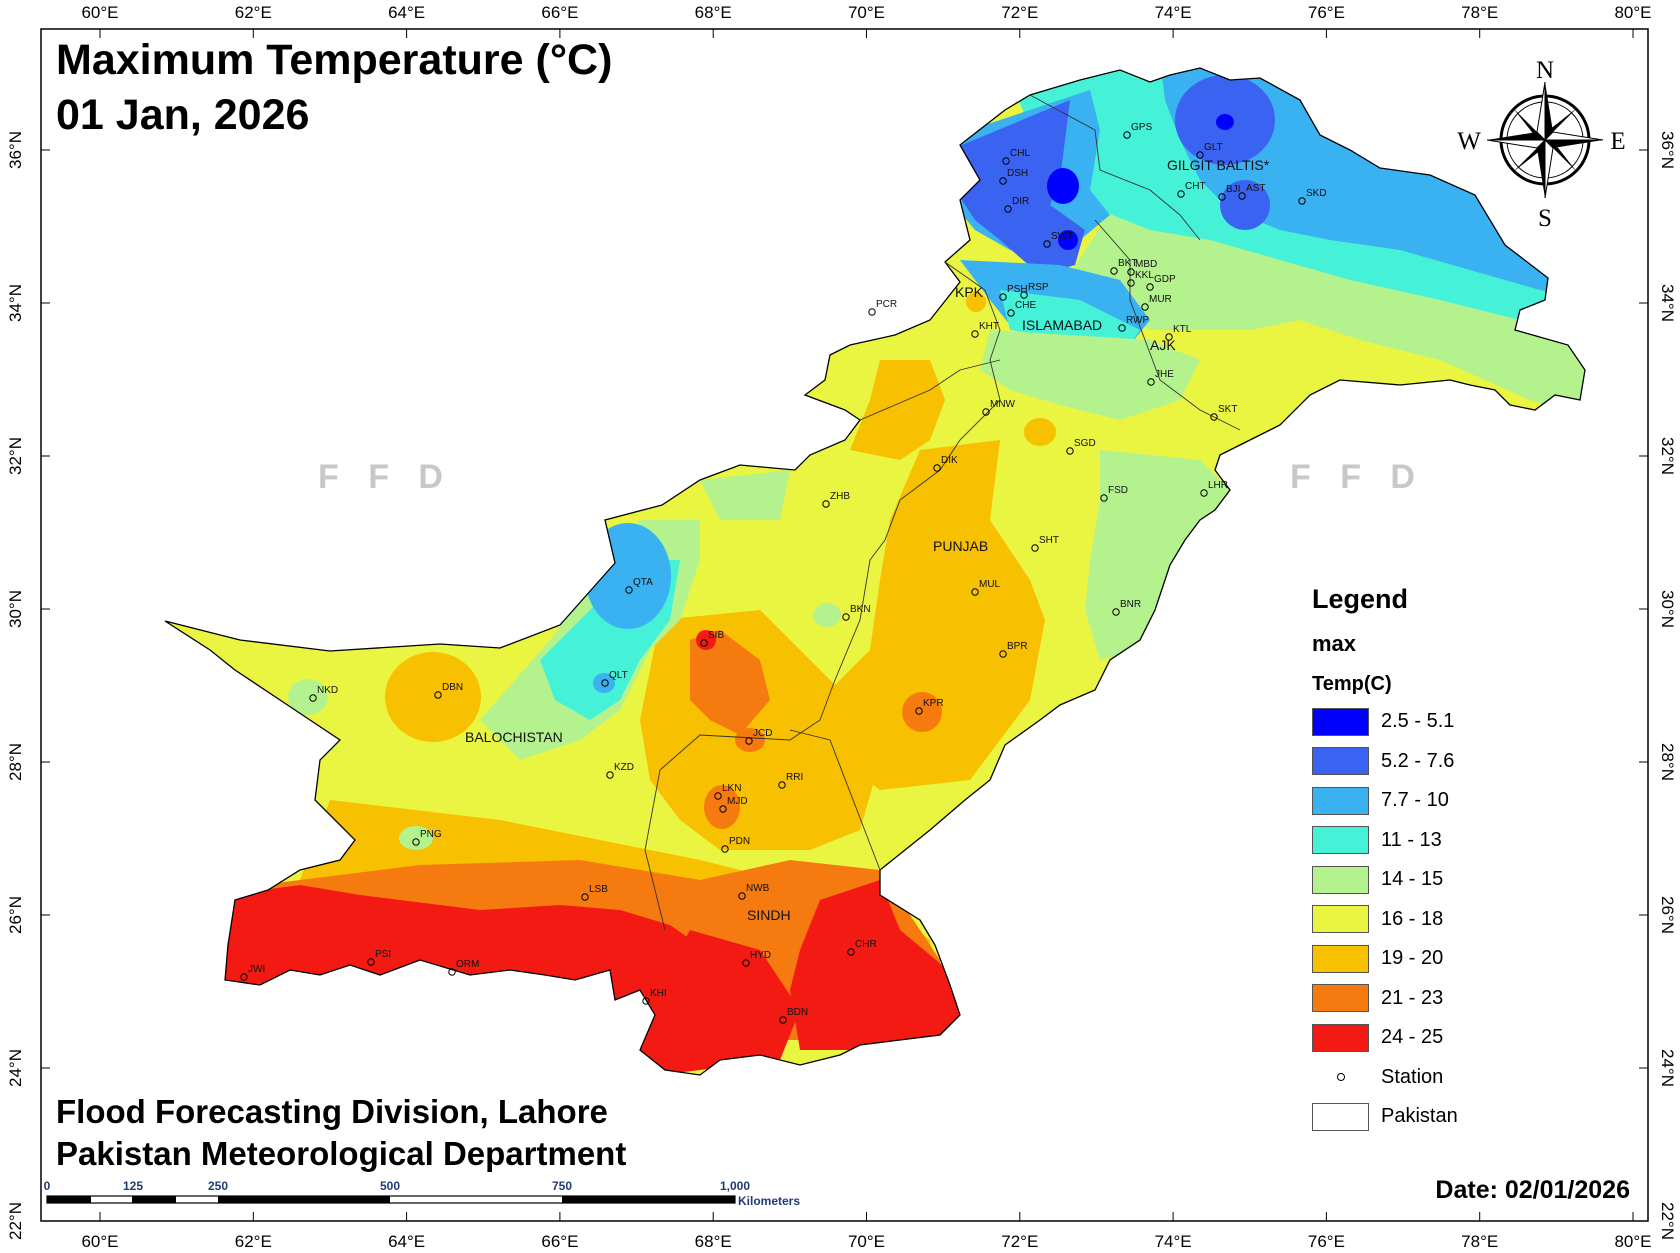 The width and height of the screenshot is (1680, 1253). I want to click on legend-class-label: 16 - 18, so click(1412, 918).